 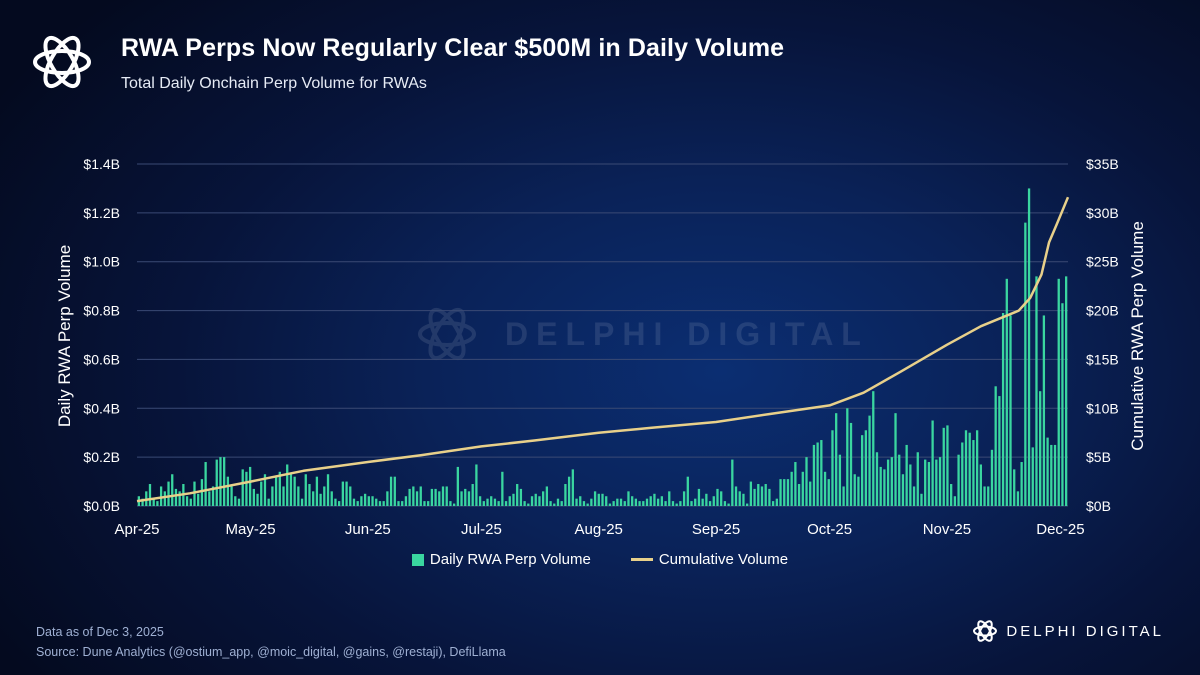 I want to click on y-tick-label: $1.2B, so click(x=101, y=213).